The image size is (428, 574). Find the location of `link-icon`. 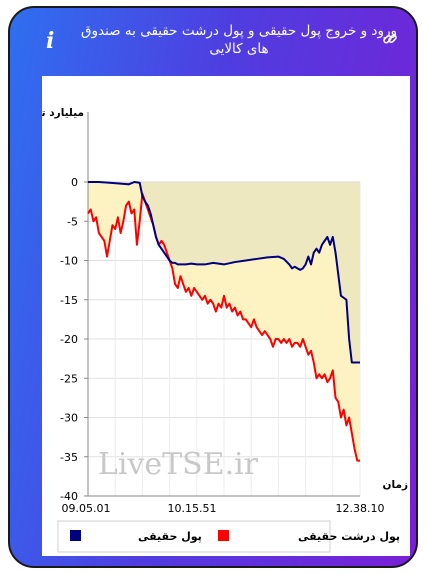

link-icon is located at coordinates (390, 39).